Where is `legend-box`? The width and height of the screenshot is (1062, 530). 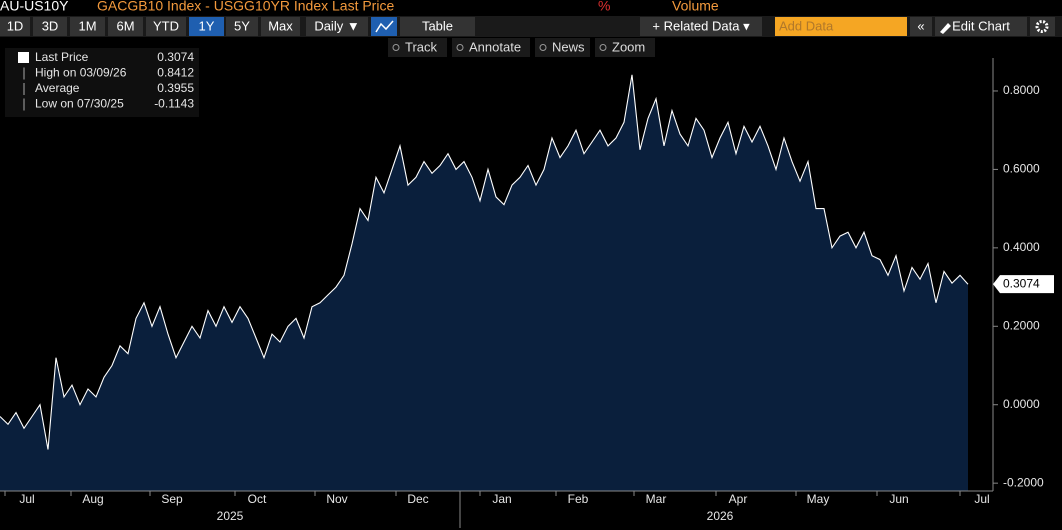
legend-box is located at coordinates (102, 82).